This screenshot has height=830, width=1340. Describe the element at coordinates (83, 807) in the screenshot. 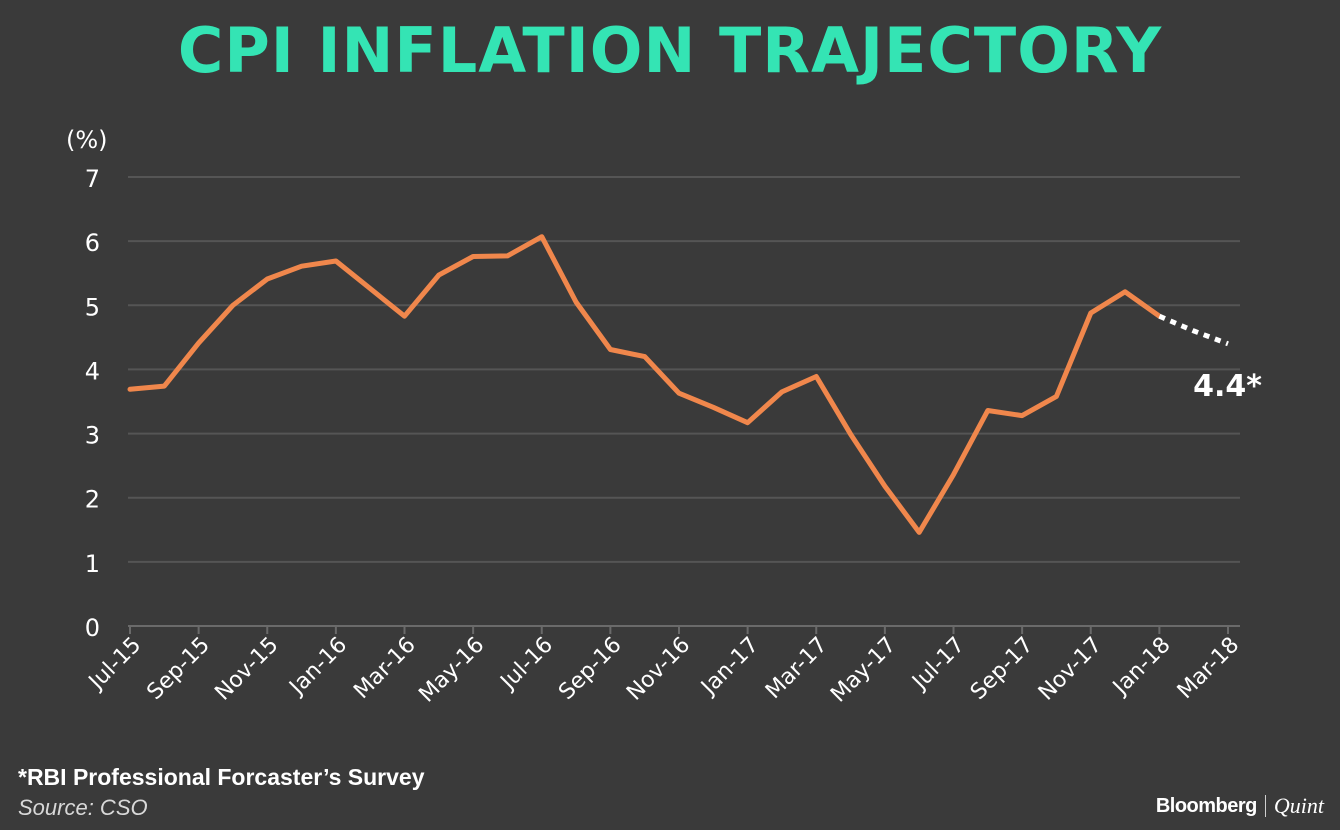

I see `source-note: Source: CSO` at that location.